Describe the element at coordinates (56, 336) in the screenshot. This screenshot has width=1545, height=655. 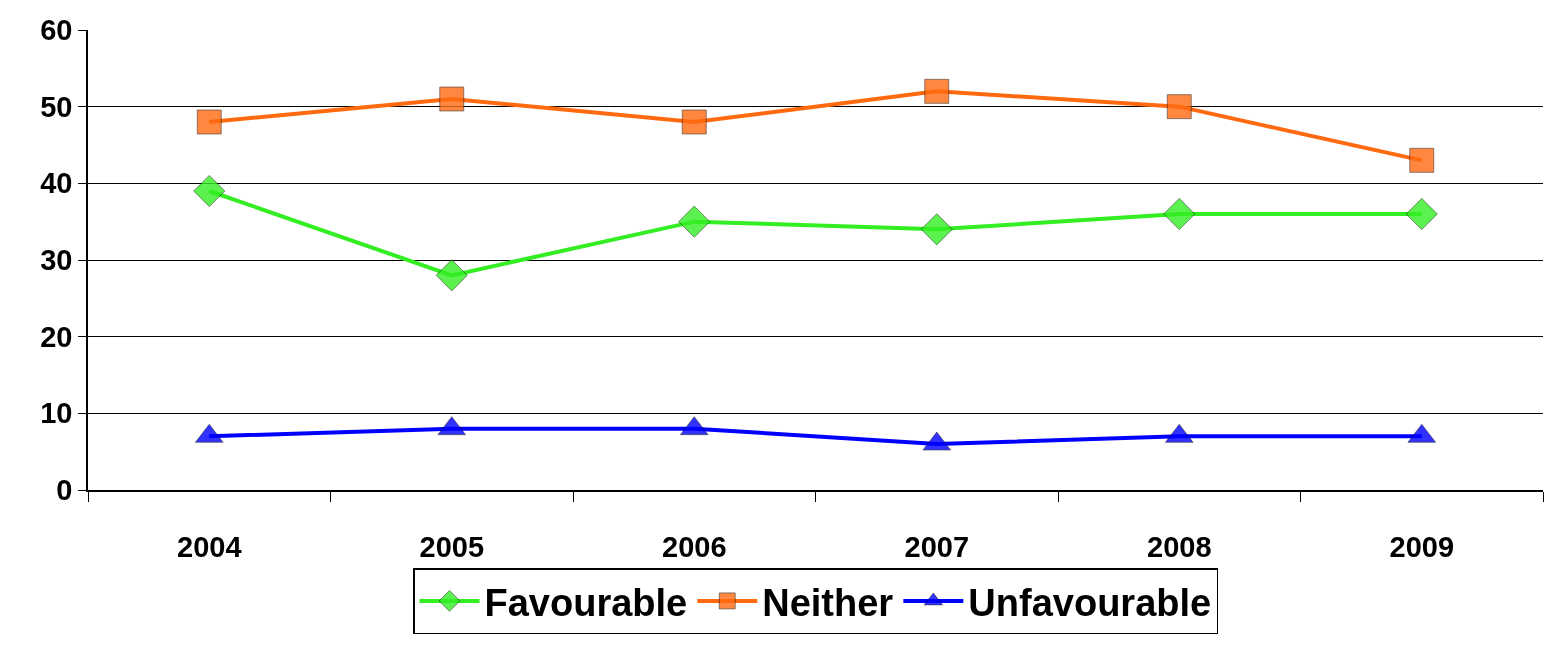
I see `y-tick-label: 20` at that location.